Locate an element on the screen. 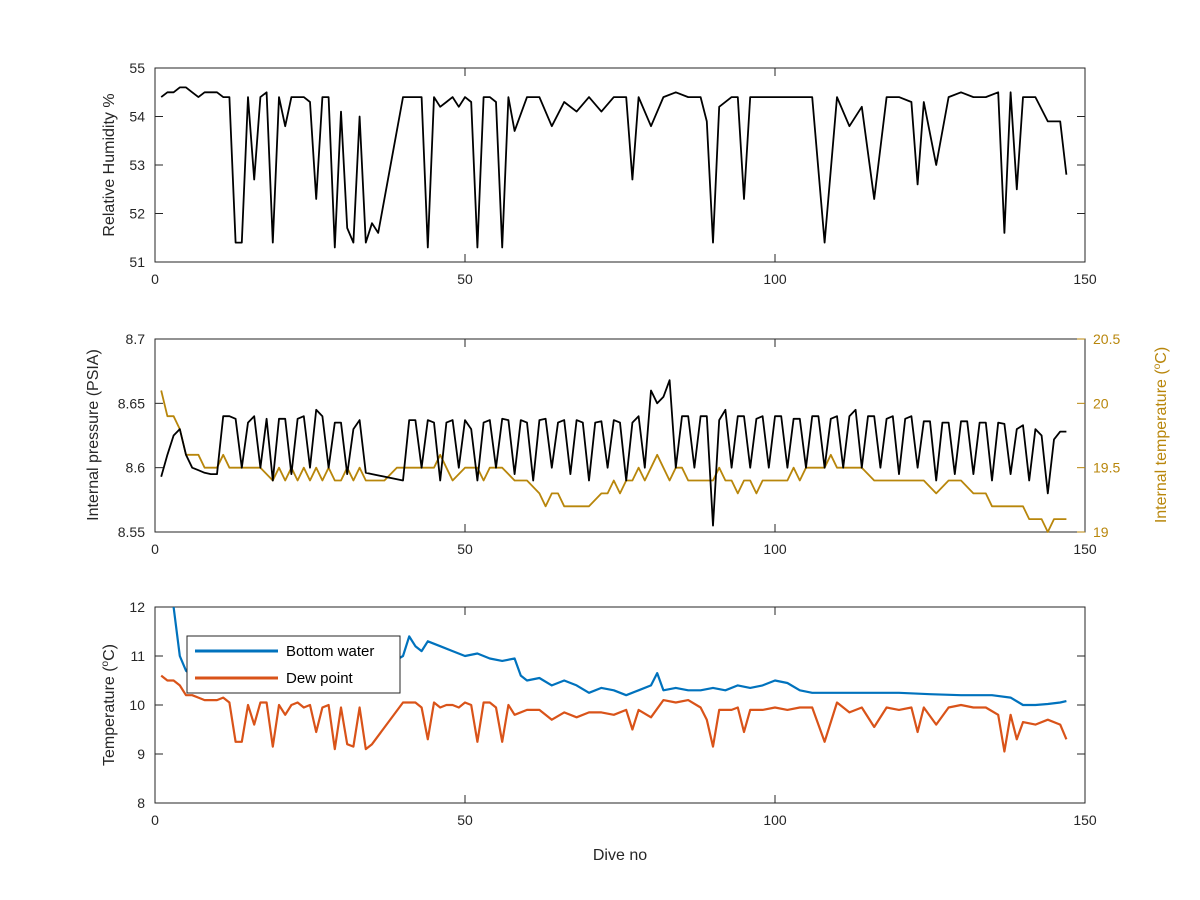  y-tick-label: 12 is located at coordinates (137, 607).